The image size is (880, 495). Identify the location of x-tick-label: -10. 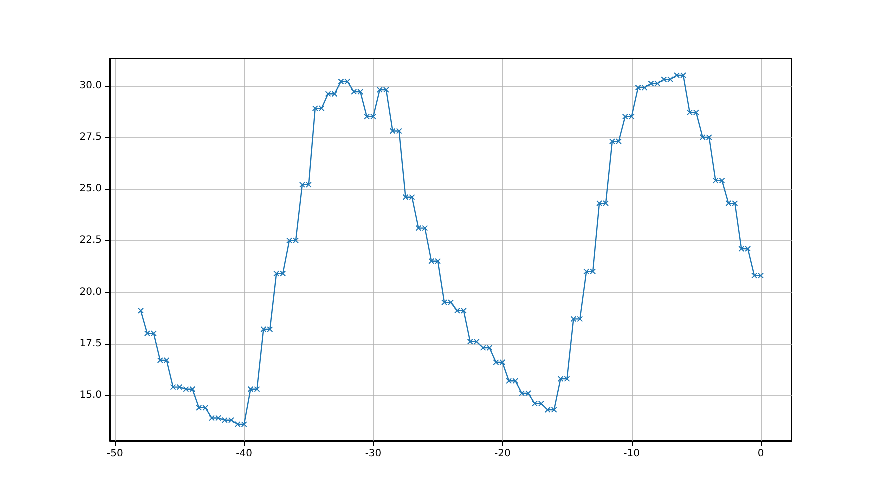
(632, 454).